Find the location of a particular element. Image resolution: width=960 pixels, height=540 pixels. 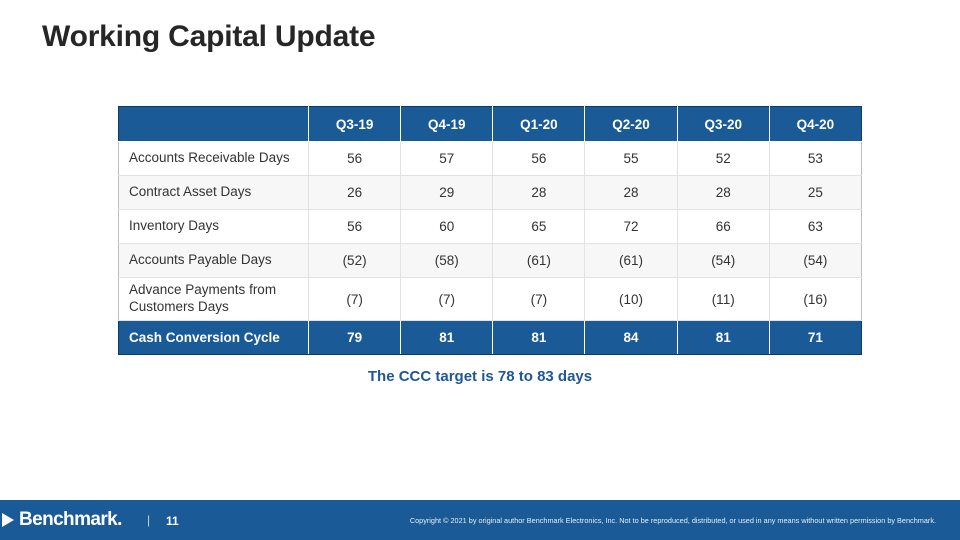

table-cell: 55 is located at coordinates (631, 158).